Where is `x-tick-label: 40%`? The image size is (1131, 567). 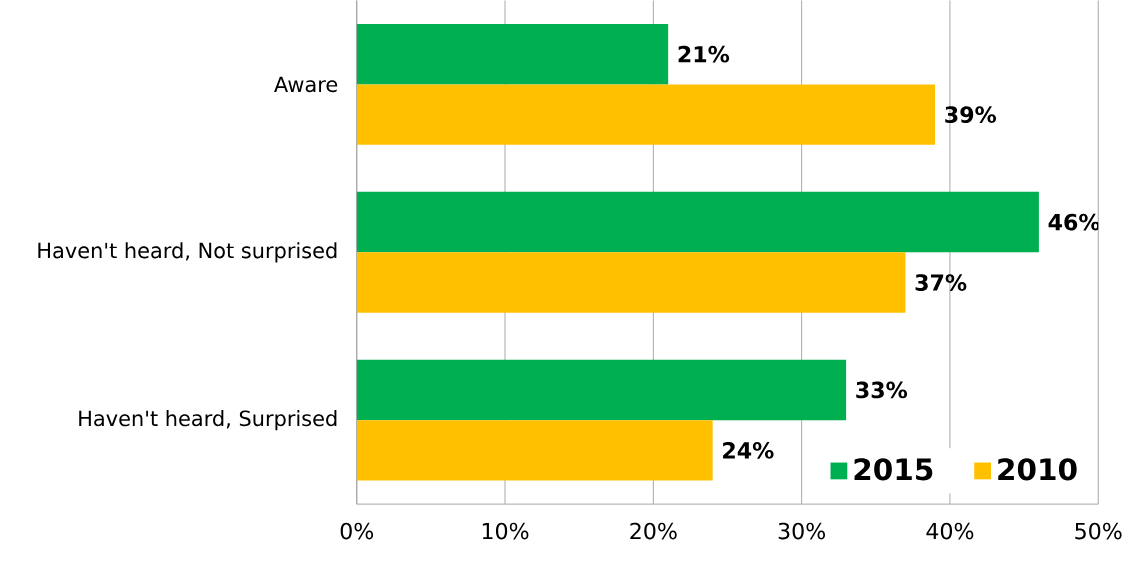
x-tick-label: 40% is located at coordinates (950, 531).